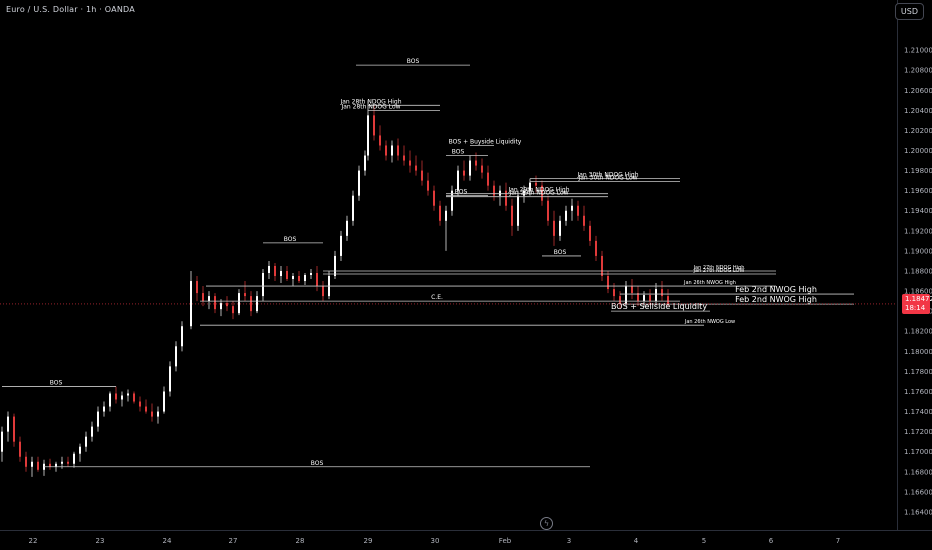 This screenshot has height=550, width=932. Describe the element at coordinates (918, 298) in the screenshot. I see `current-price-label: 1.18472` at that location.